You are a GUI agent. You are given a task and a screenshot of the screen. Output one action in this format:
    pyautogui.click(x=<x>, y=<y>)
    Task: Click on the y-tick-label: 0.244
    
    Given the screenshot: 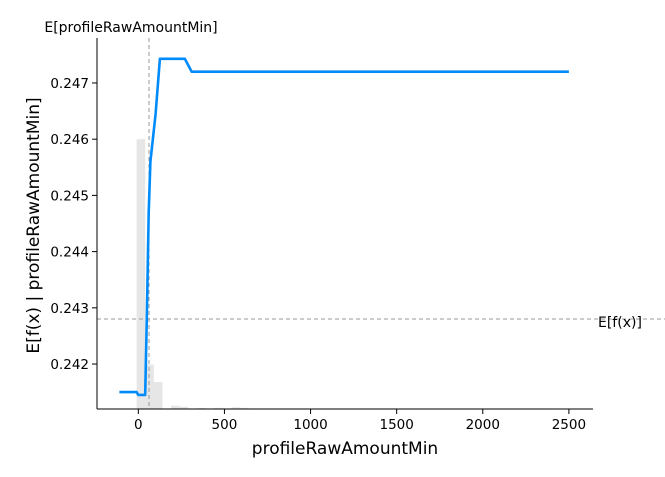 What is the action you would take?
    pyautogui.click(x=69, y=253)
    